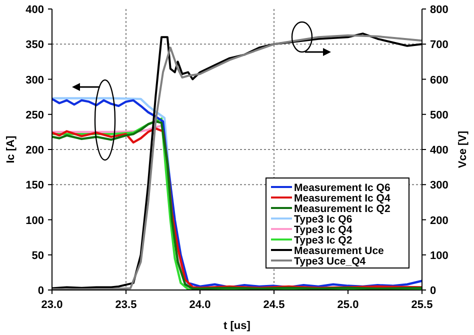 The width and height of the screenshot is (474, 335). I want to click on legend-label: Measurement Ic Q6, so click(342, 188).